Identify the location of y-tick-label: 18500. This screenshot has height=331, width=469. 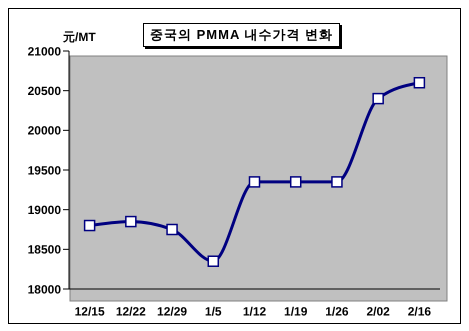
(45, 249).